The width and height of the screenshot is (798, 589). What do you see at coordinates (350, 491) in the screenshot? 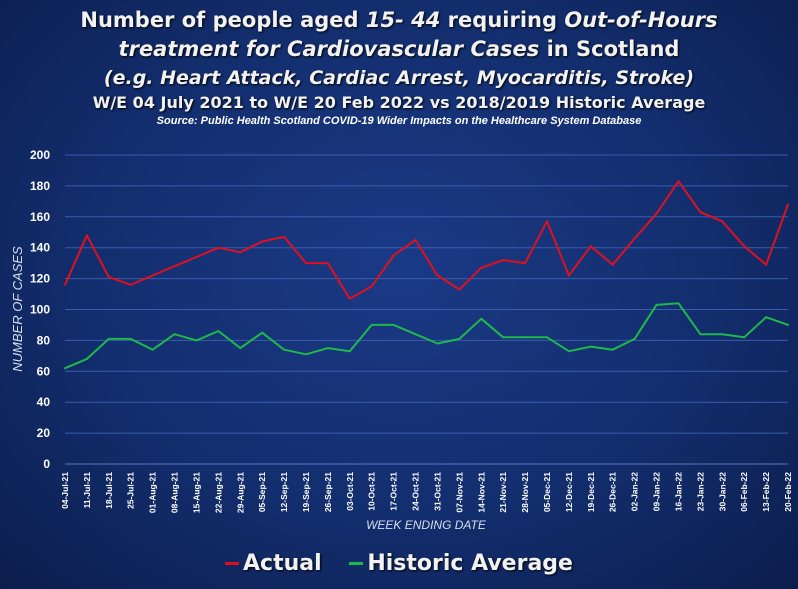
I see `x-tick-label: 03-Oct-21` at bounding box center [350, 491].